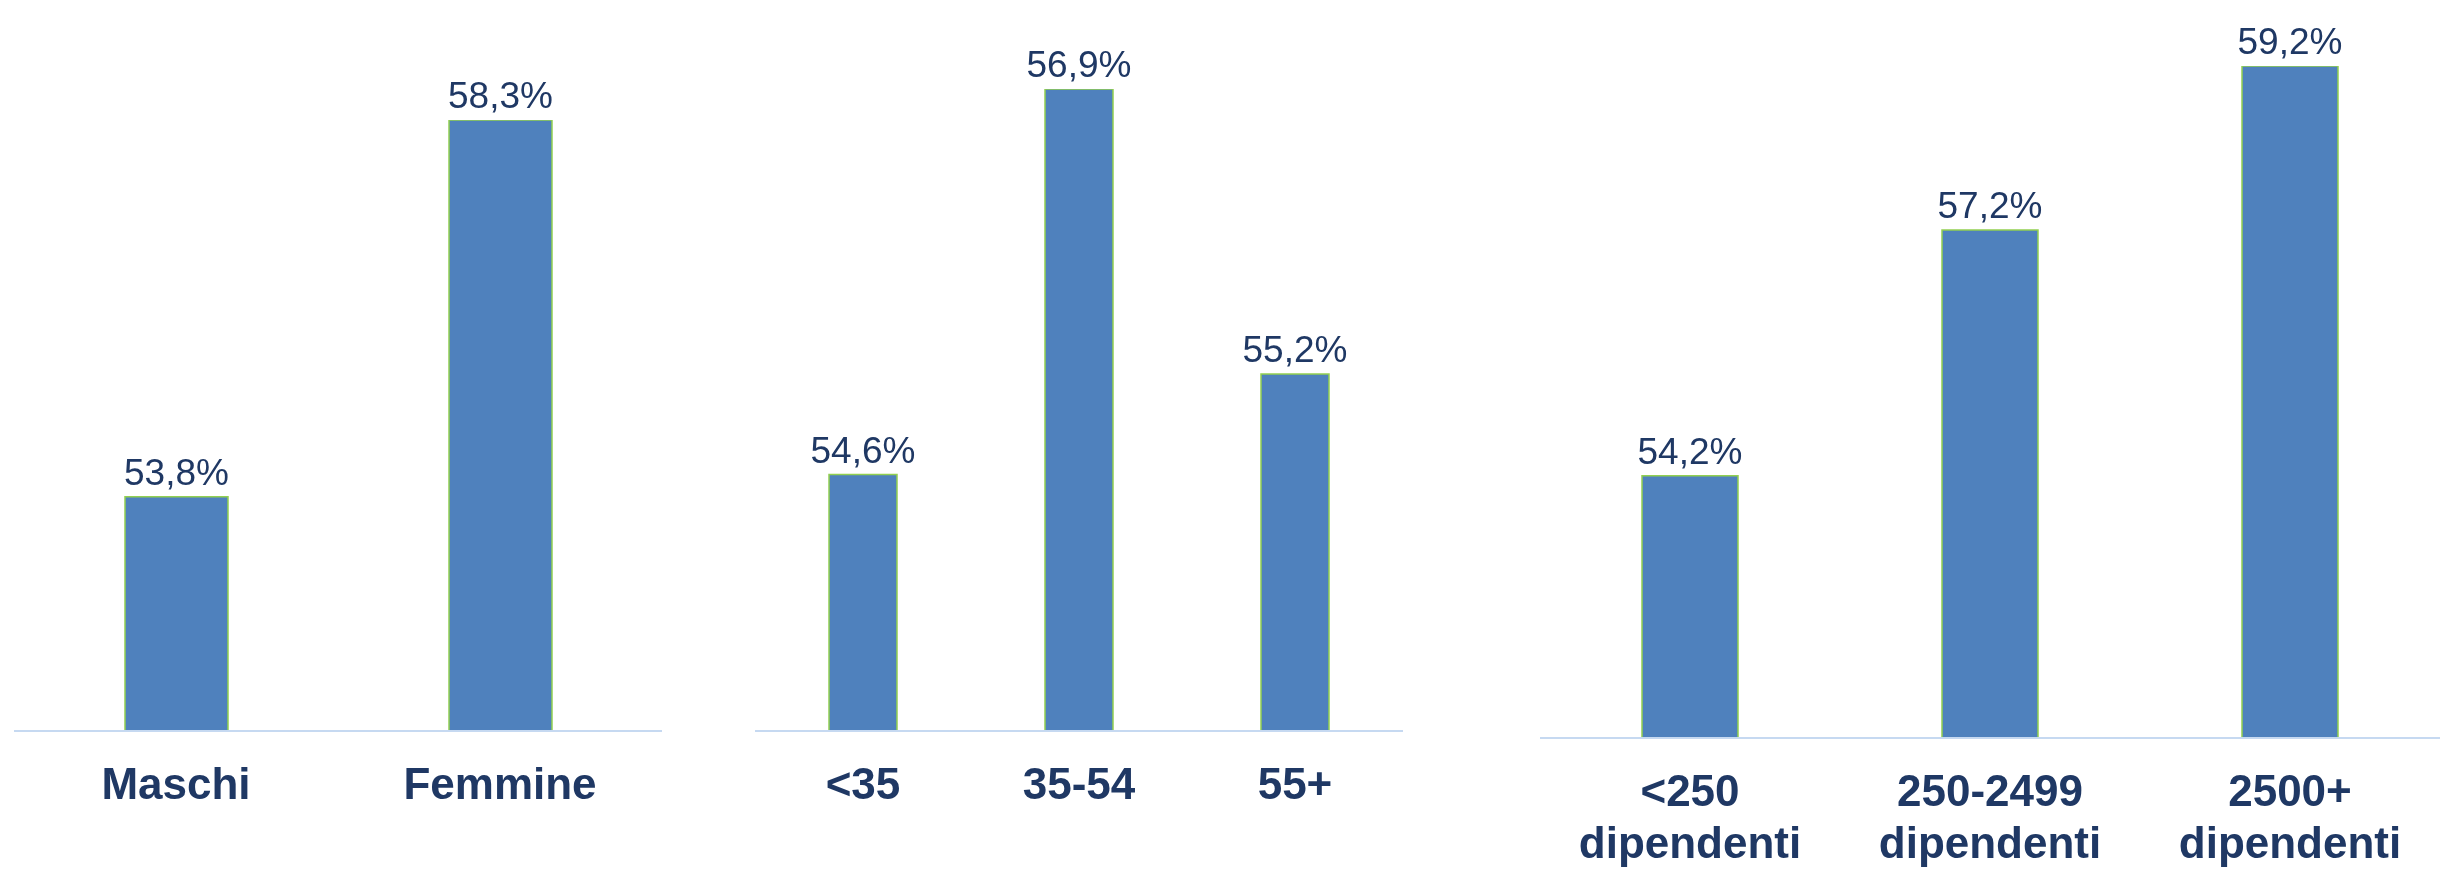 This screenshot has height=879, width=2440. Describe the element at coordinates (2290, 41) in the screenshot. I see `data-label: 59,2%` at that location.